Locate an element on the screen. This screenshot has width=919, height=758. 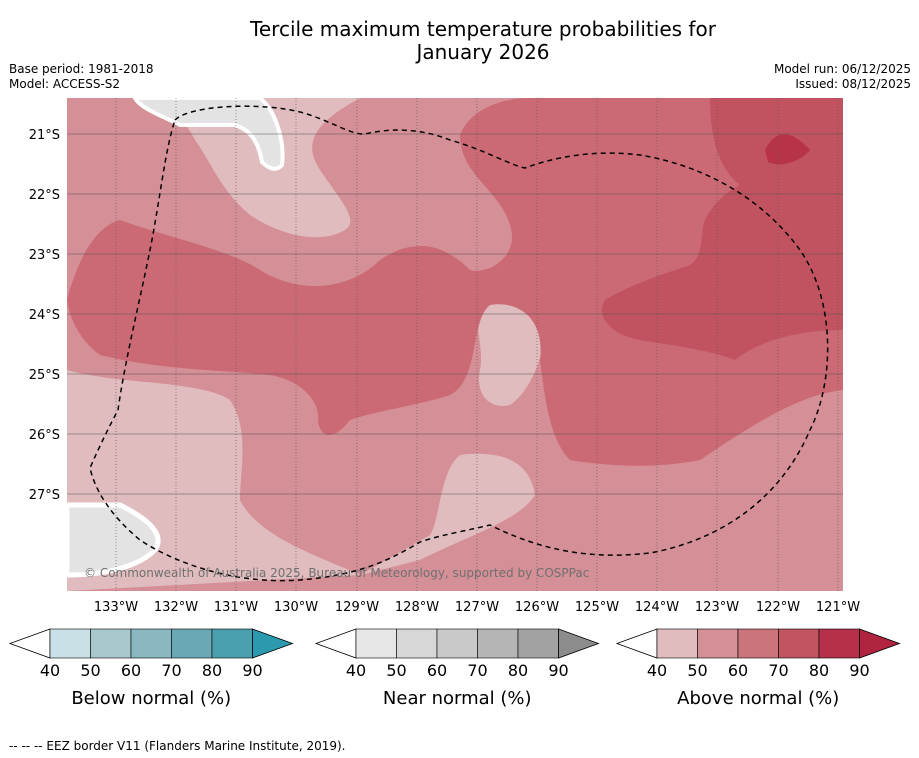
lon-label: 122°W is located at coordinates (778, 607).